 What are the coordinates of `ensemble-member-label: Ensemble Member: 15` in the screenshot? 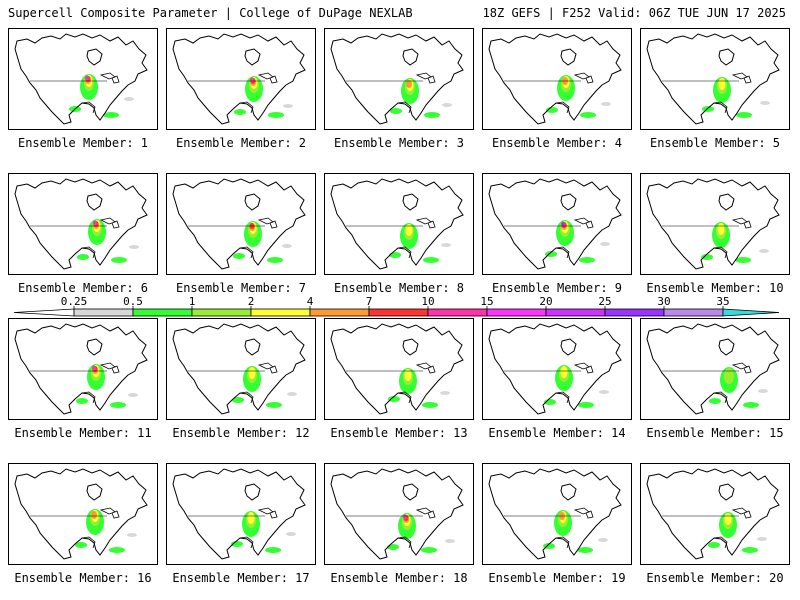 It's located at (715, 433).